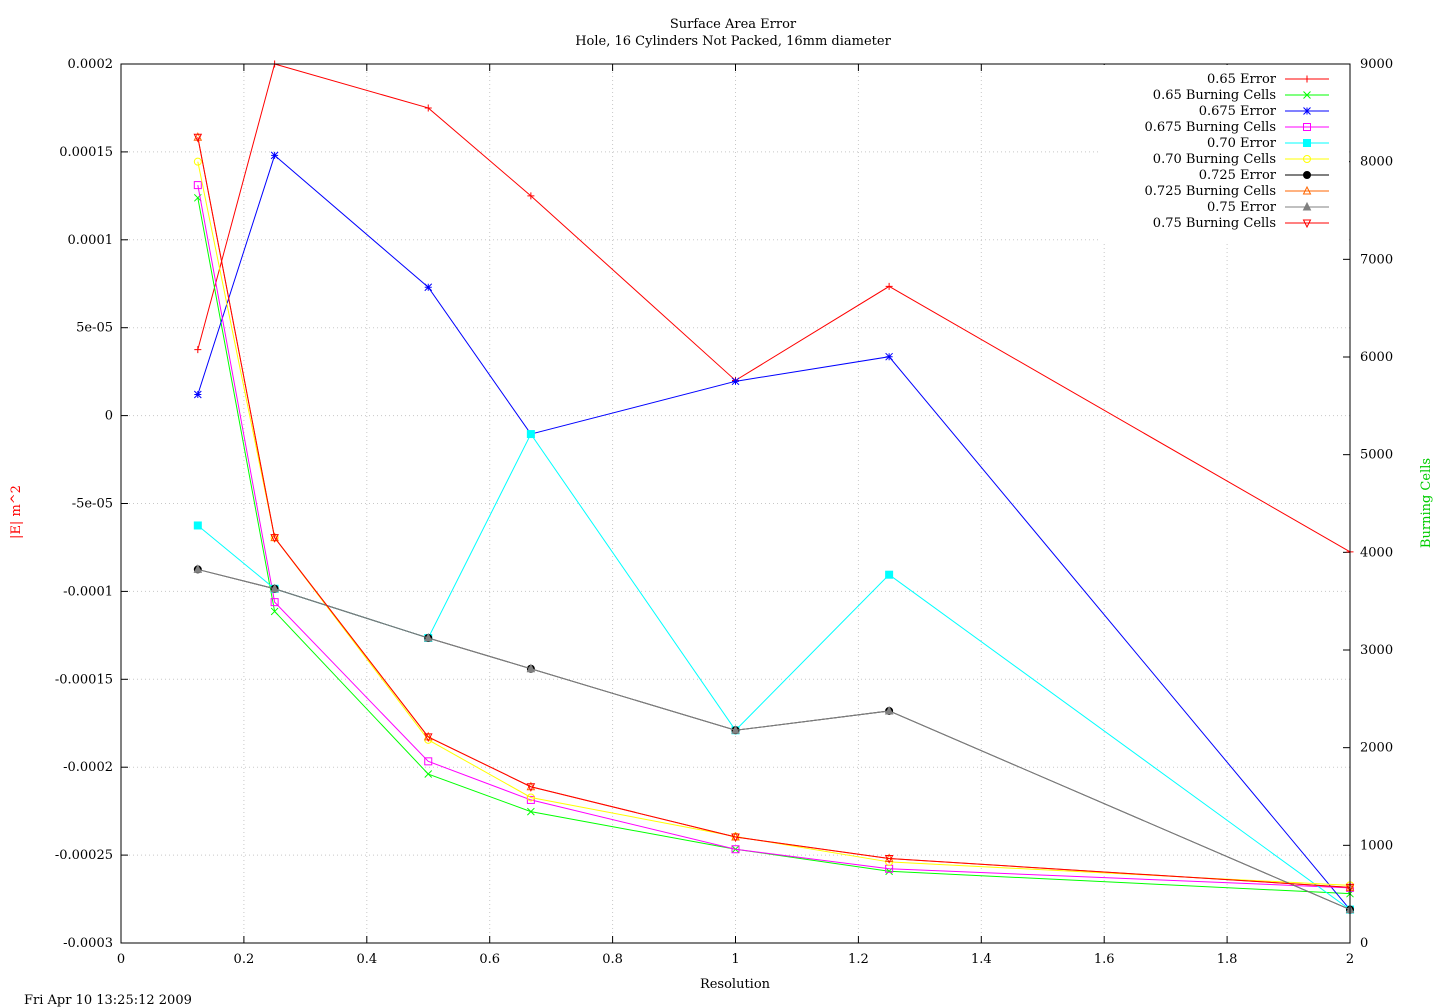 This screenshot has width=1440, height=1008. Describe the element at coordinates (1376, 845) in the screenshot. I see `y2-tick-label: 1000` at that location.